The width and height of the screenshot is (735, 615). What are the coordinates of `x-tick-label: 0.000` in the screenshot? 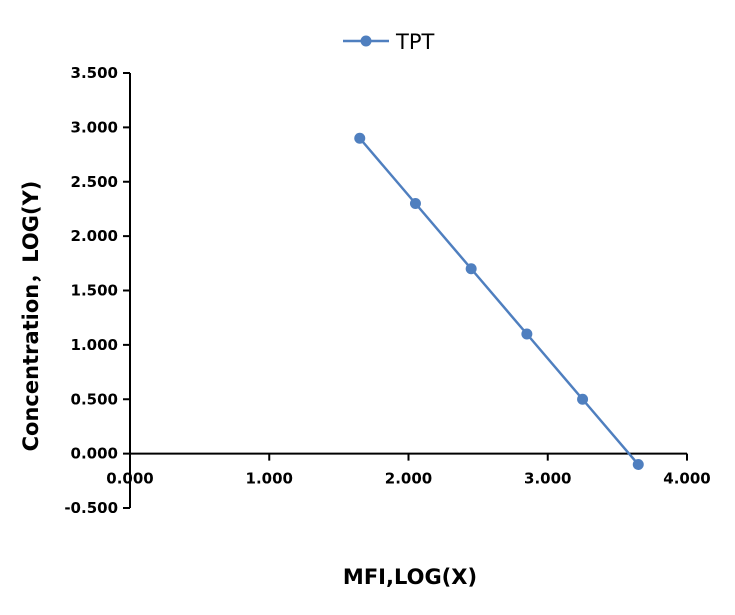 It's located at (129, 479).